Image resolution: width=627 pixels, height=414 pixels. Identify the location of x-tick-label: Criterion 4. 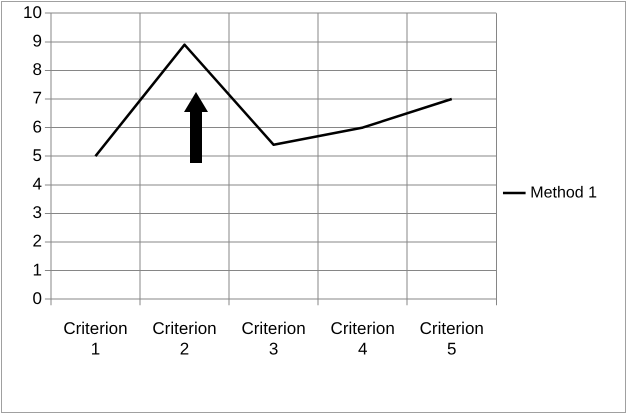
(362, 338).